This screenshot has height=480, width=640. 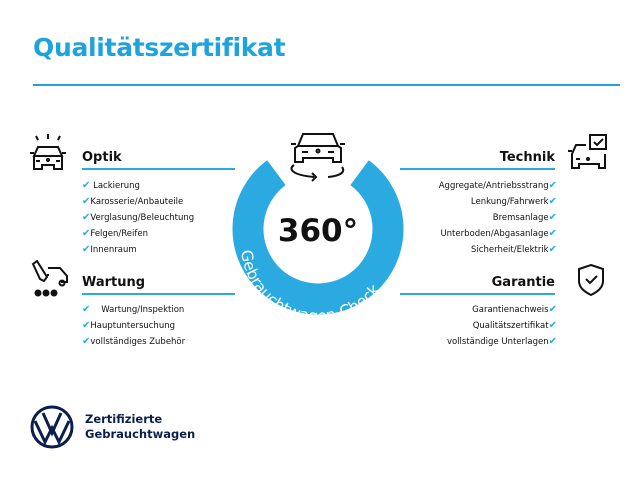 I want to click on title-divider, so click(x=326, y=85).